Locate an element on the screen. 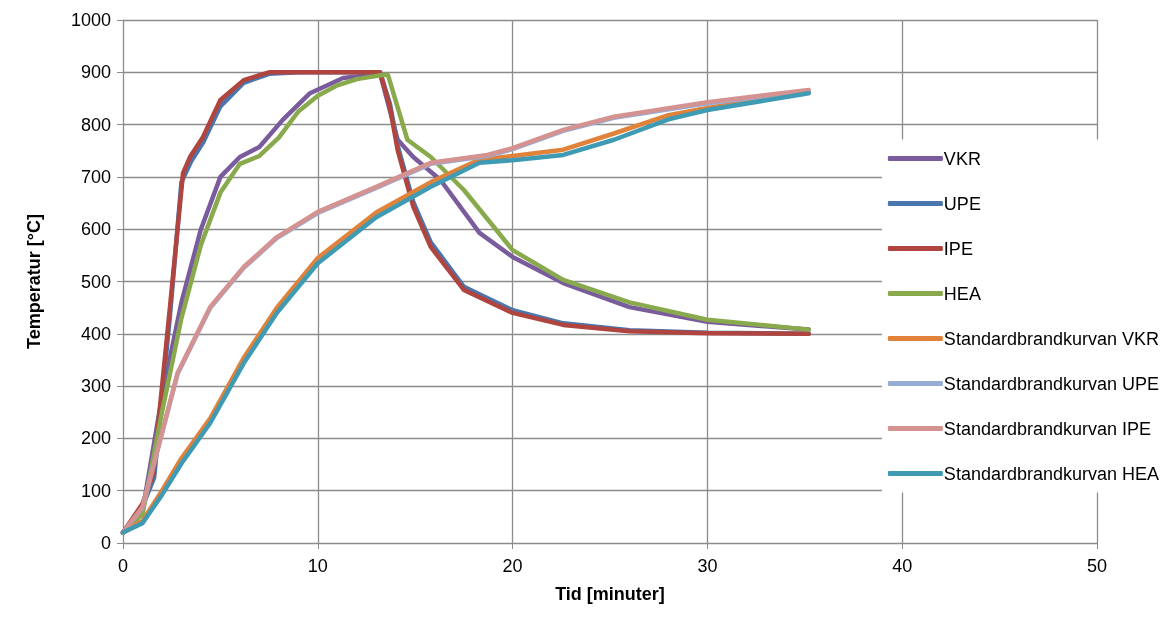 This screenshot has width=1173, height=632. legend-label: Standardbrandkurvan UPE is located at coordinates (1051, 383).